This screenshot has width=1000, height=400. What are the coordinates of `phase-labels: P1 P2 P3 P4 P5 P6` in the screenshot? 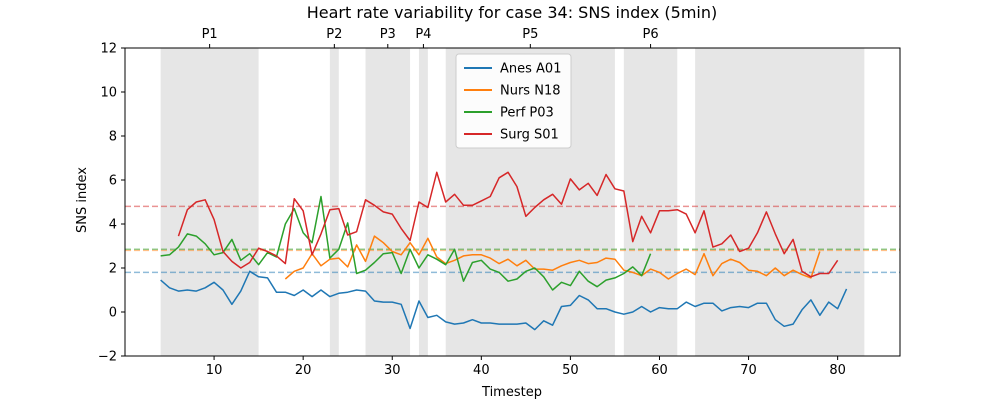 It's located at (430, 37).